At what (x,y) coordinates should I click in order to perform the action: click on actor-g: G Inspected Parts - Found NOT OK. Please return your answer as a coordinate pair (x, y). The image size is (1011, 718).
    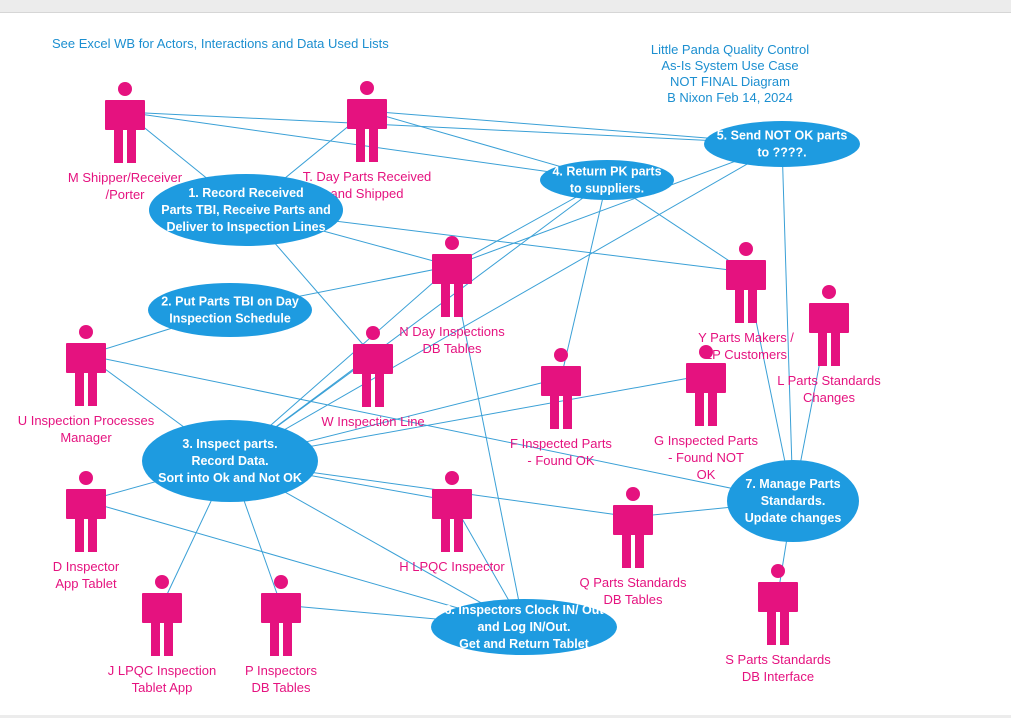
    Looking at the image, I should click on (706, 413).